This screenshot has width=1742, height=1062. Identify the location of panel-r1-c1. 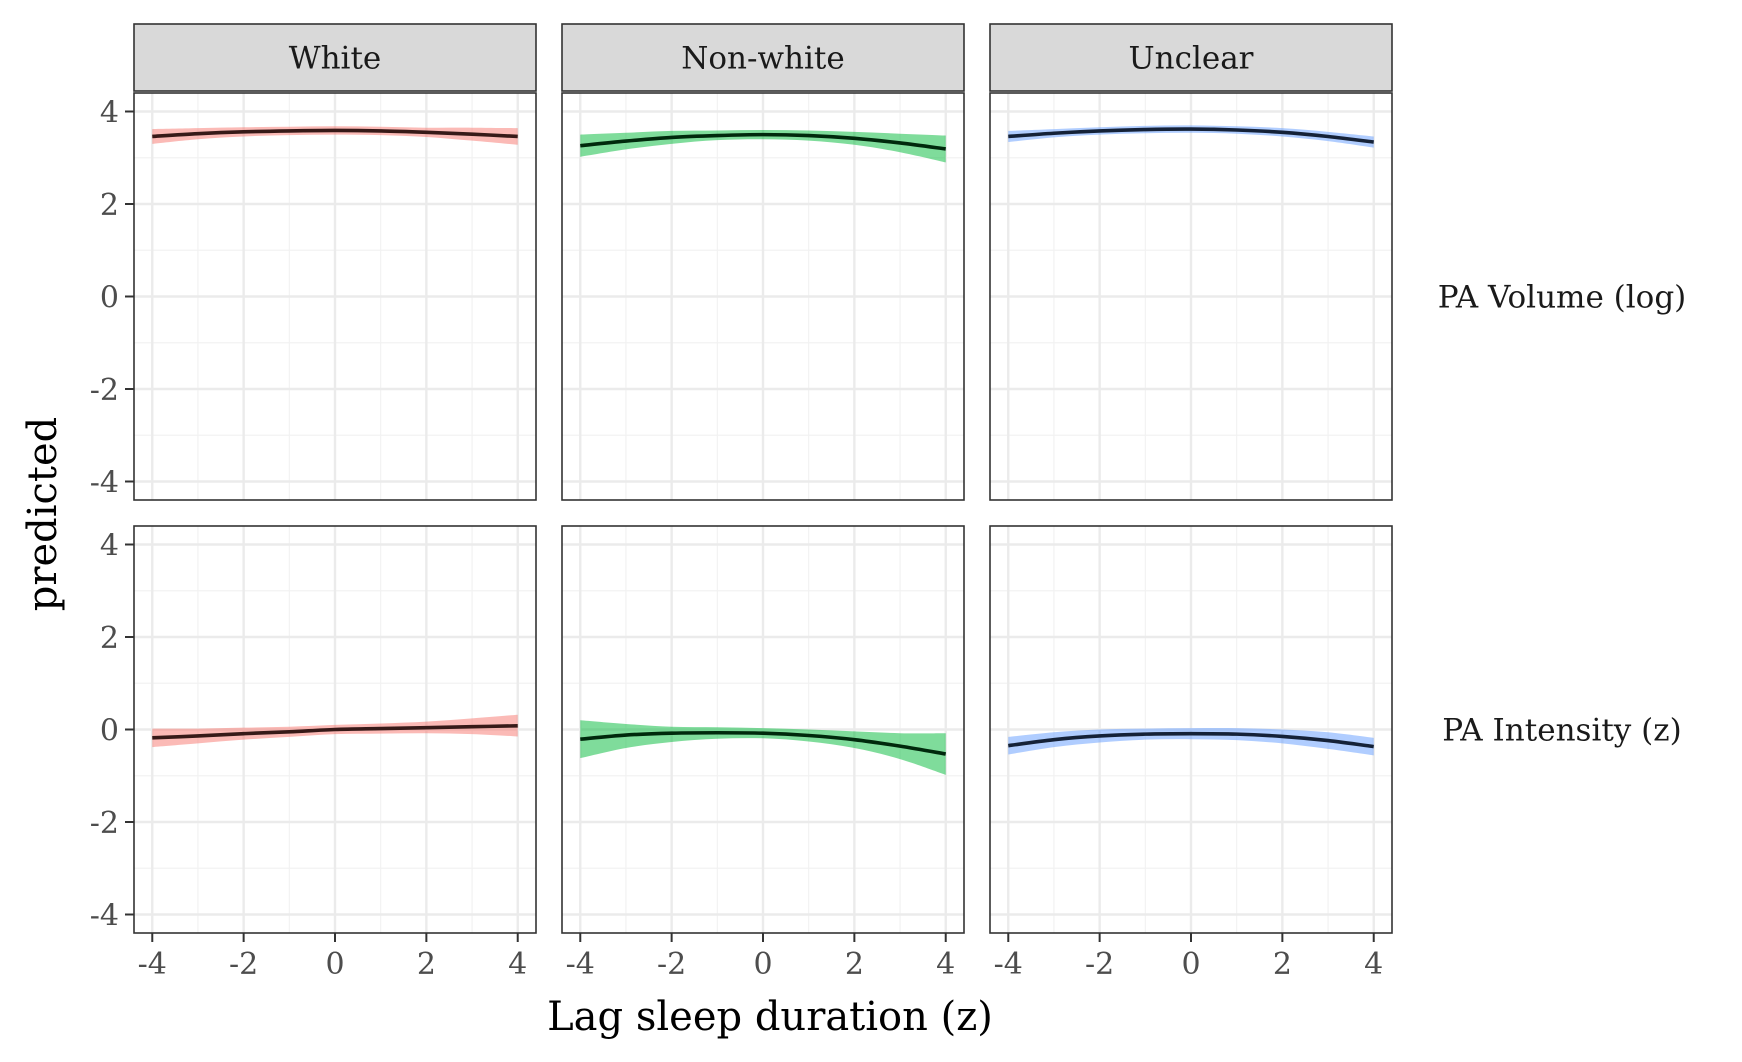
(763, 729).